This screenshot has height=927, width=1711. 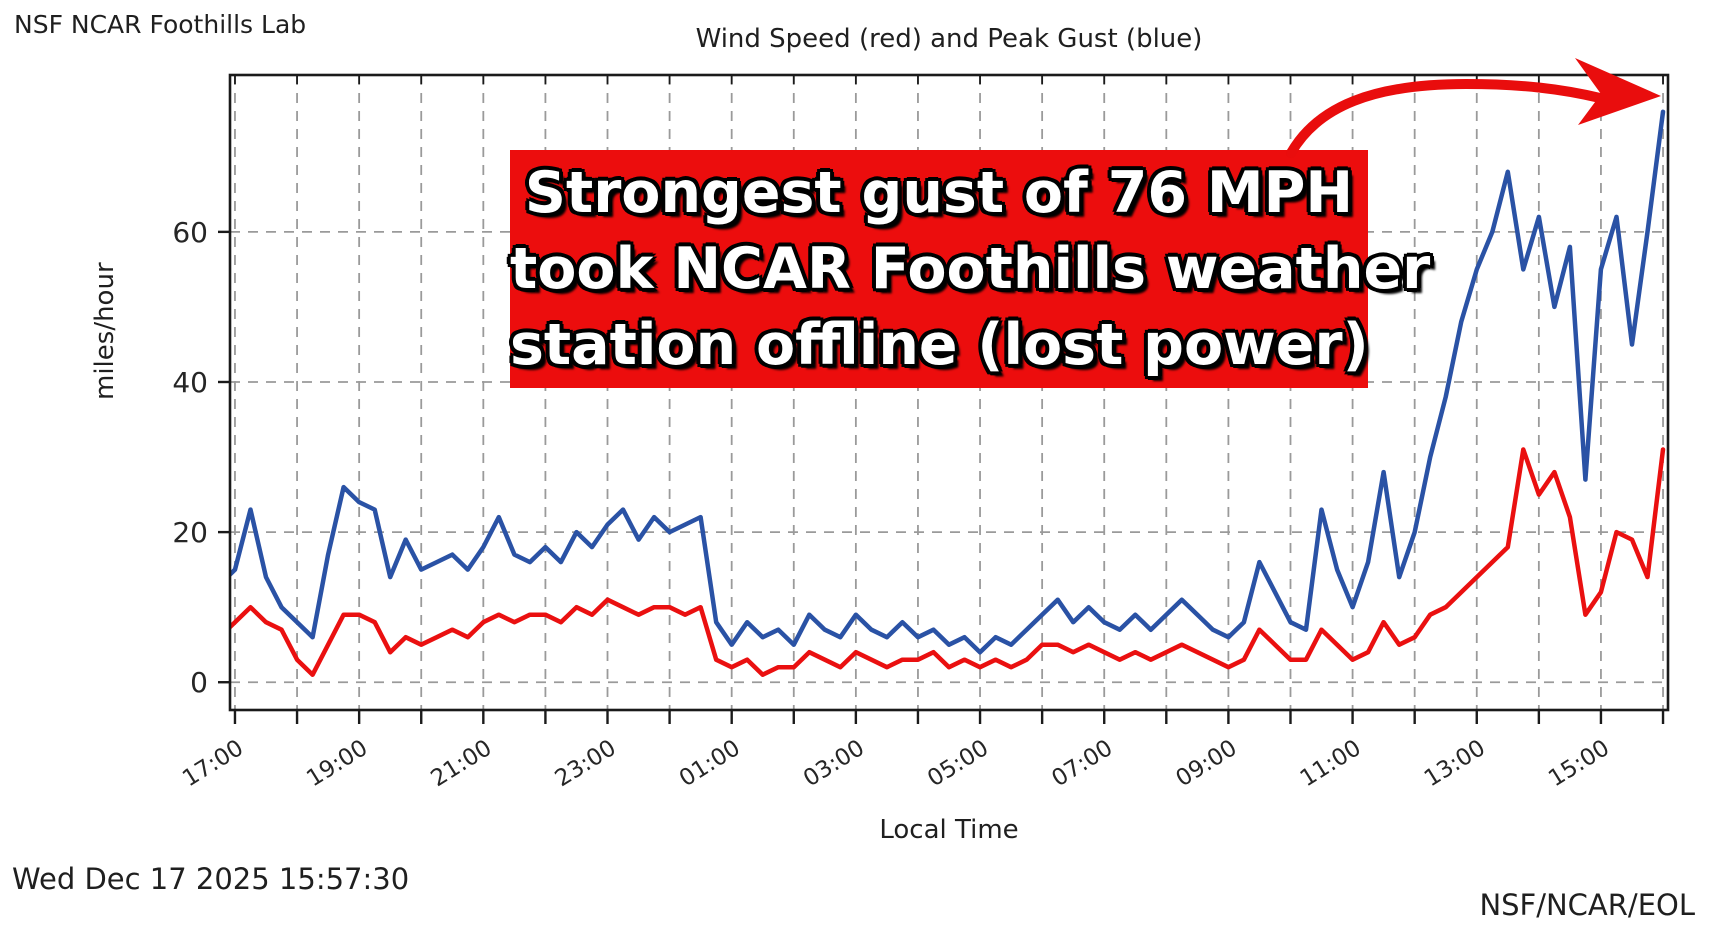 I want to click on svg-text: 15:00, so click(x=1579, y=763).